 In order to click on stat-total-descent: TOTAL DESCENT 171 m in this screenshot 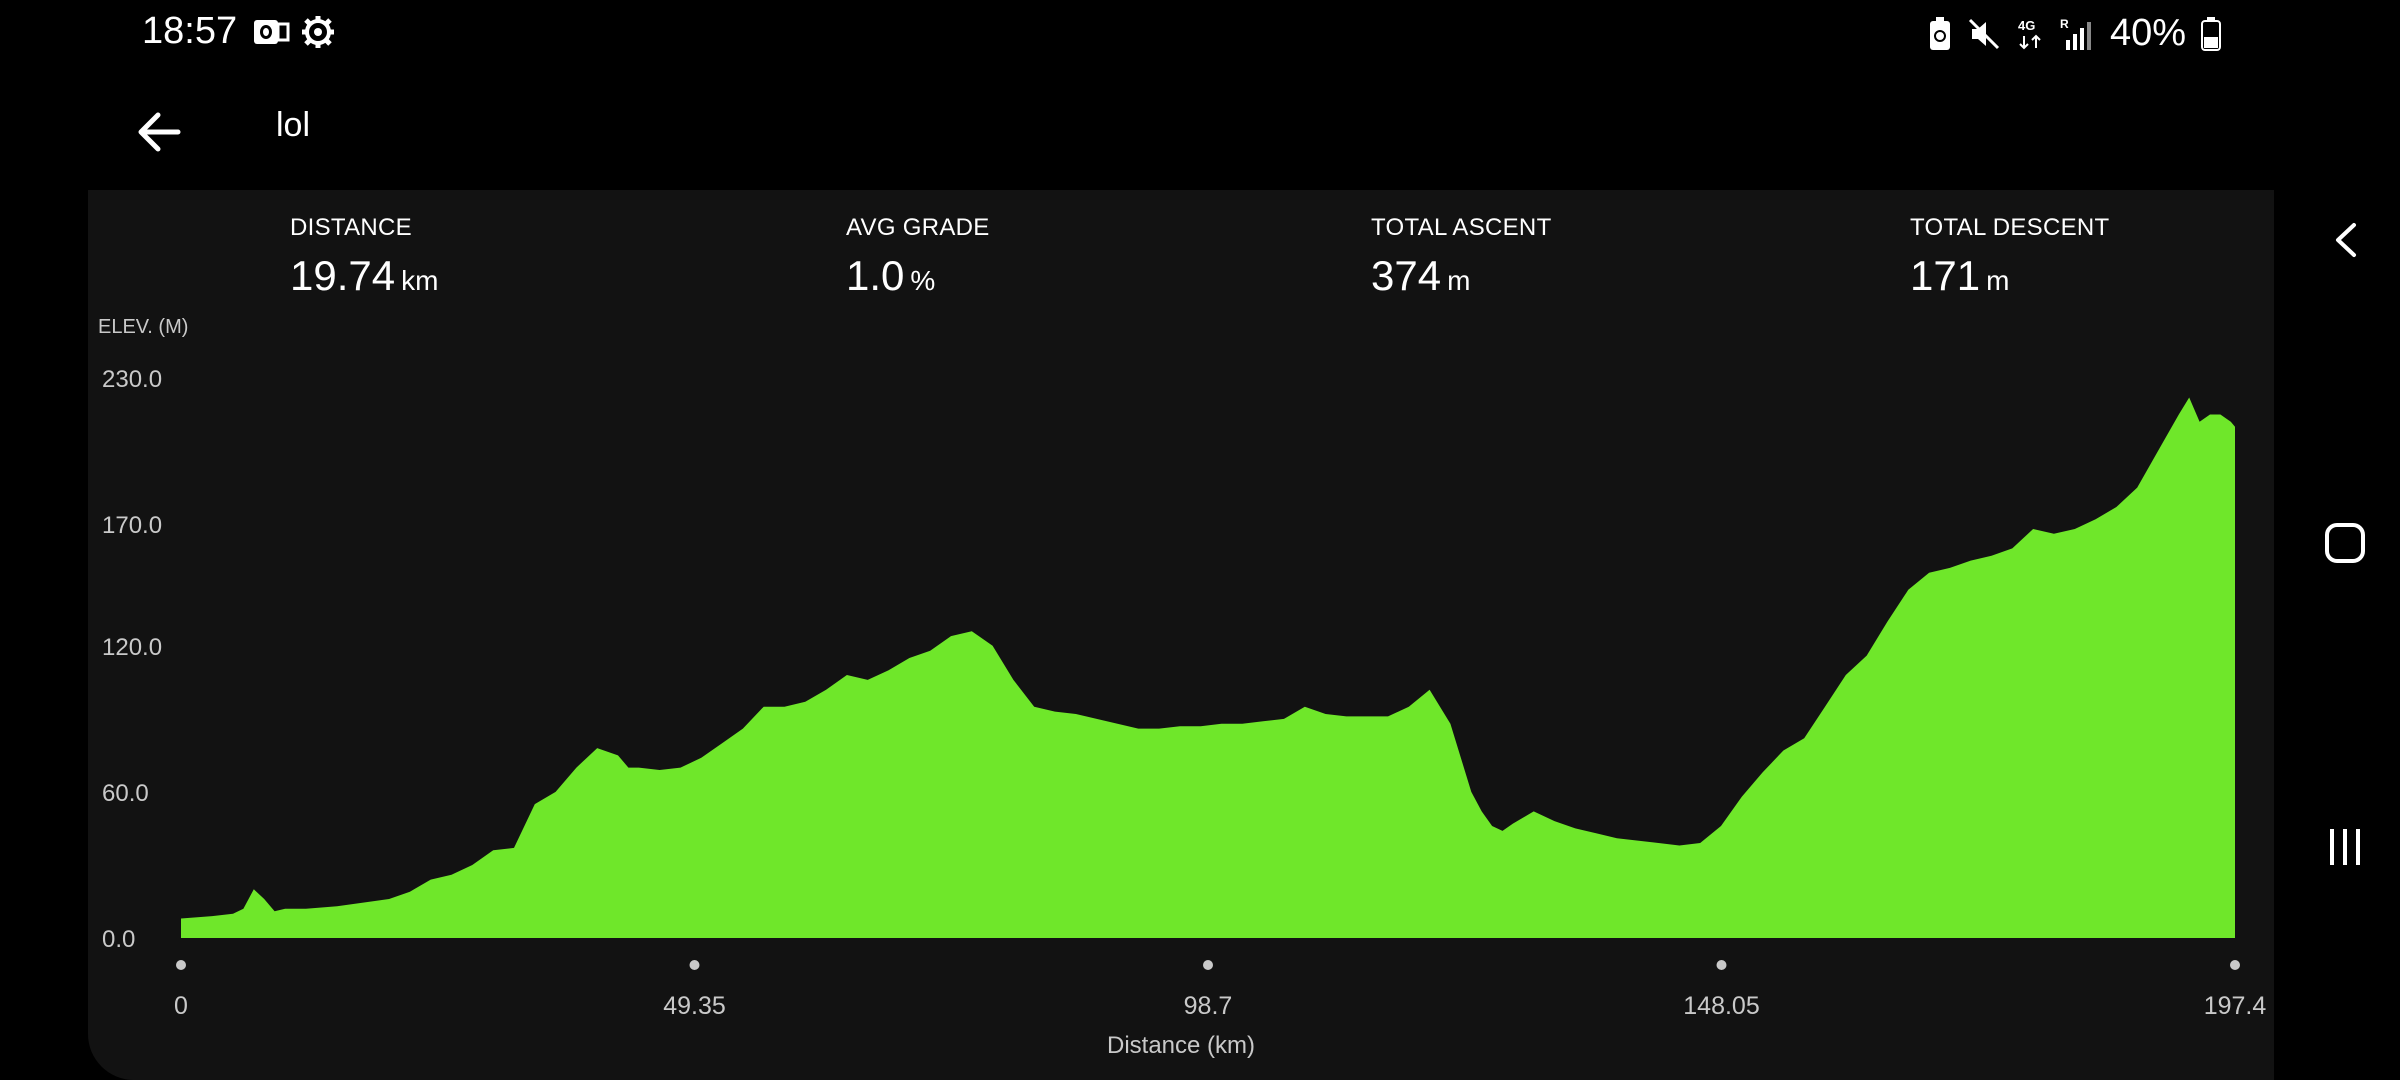, I will do `click(2010, 257)`.